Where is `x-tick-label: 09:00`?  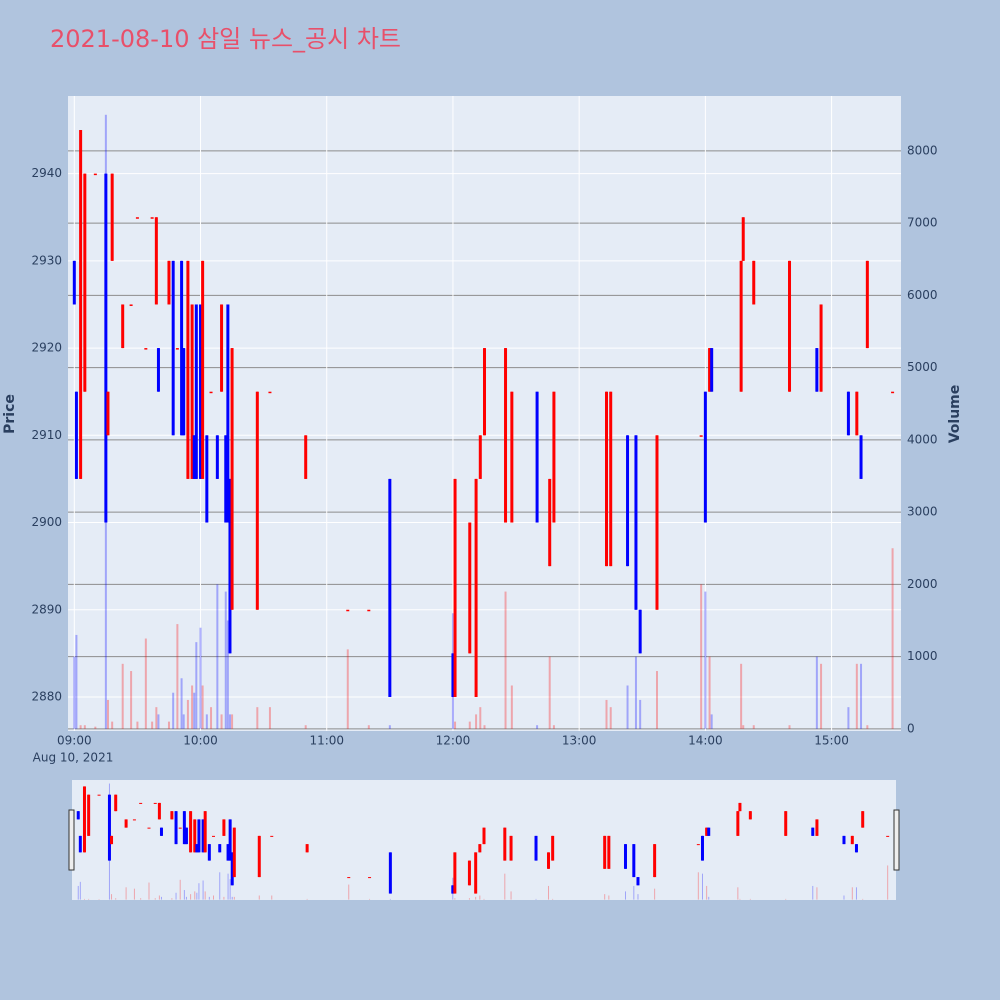
x-tick-label: 09:00 is located at coordinates (74, 741).